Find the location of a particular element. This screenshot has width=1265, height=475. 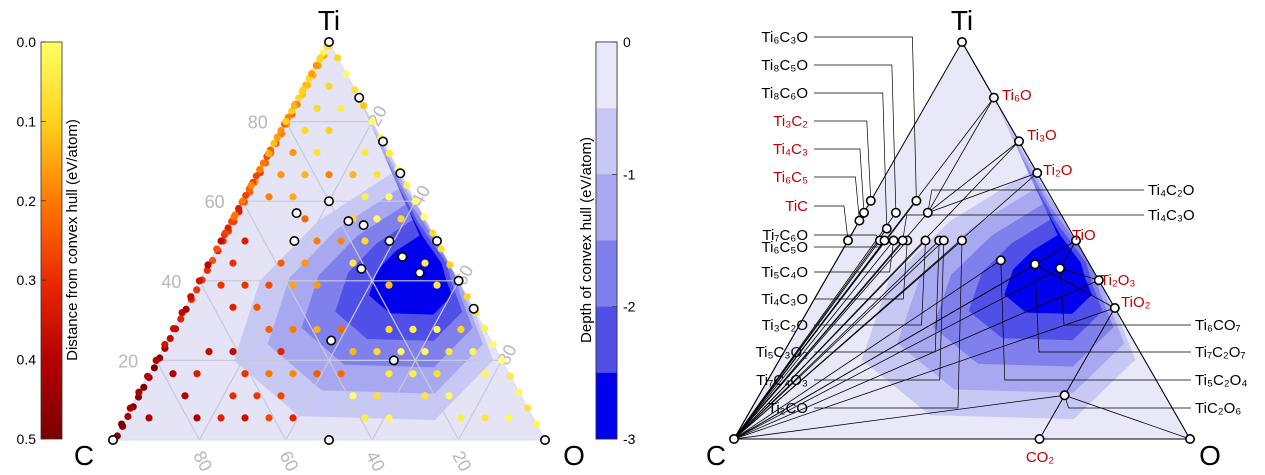

phase-label: Ti₈C₅O is located at coordinates (784, 65).